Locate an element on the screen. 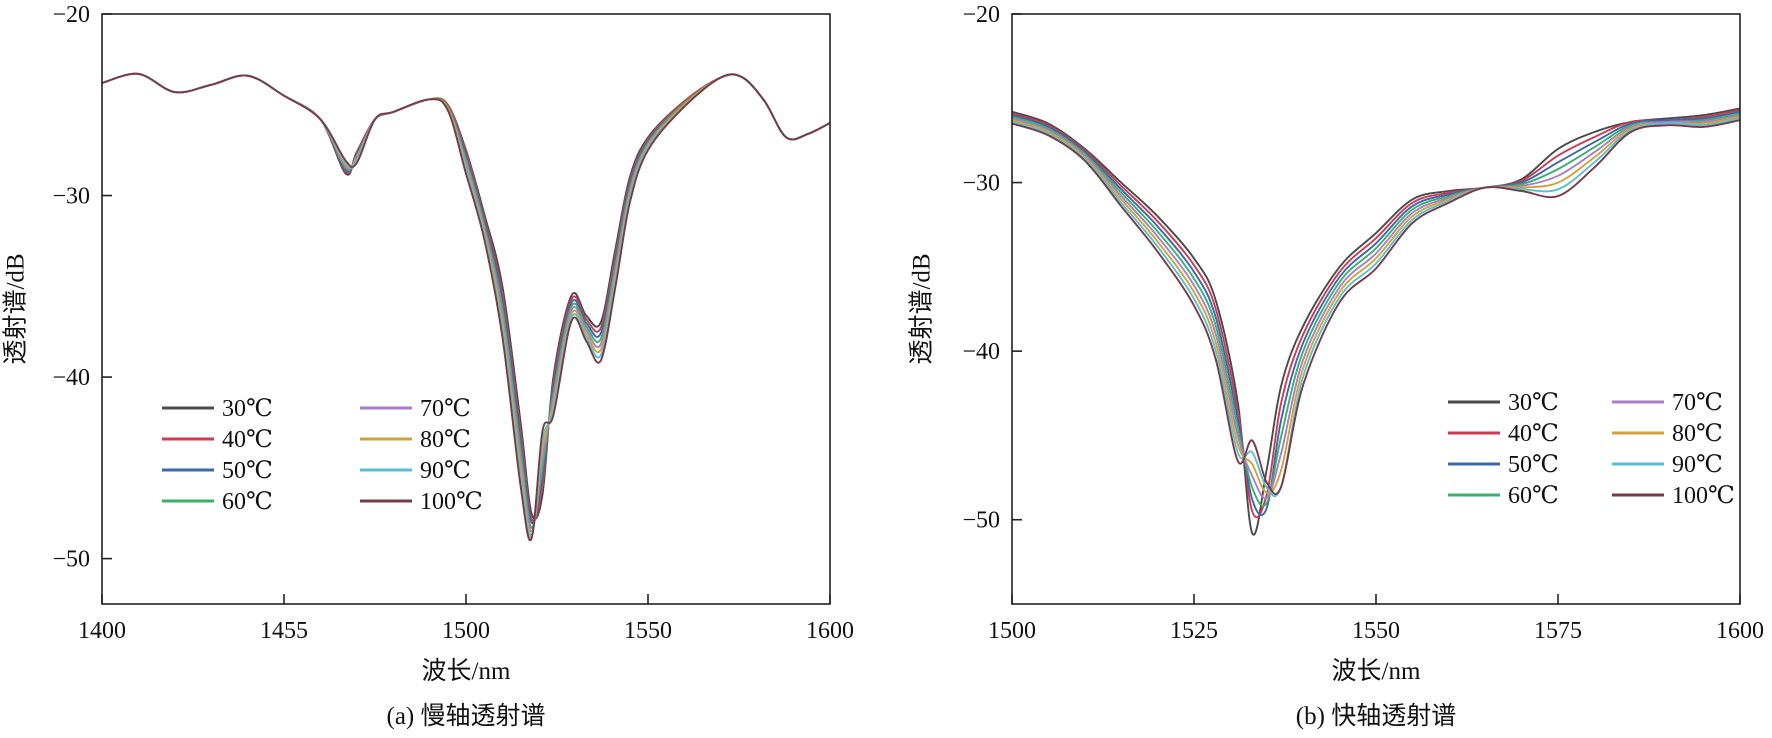  caption-b: (b) 快轴透射谱 is located at coordinates (1376, 716).